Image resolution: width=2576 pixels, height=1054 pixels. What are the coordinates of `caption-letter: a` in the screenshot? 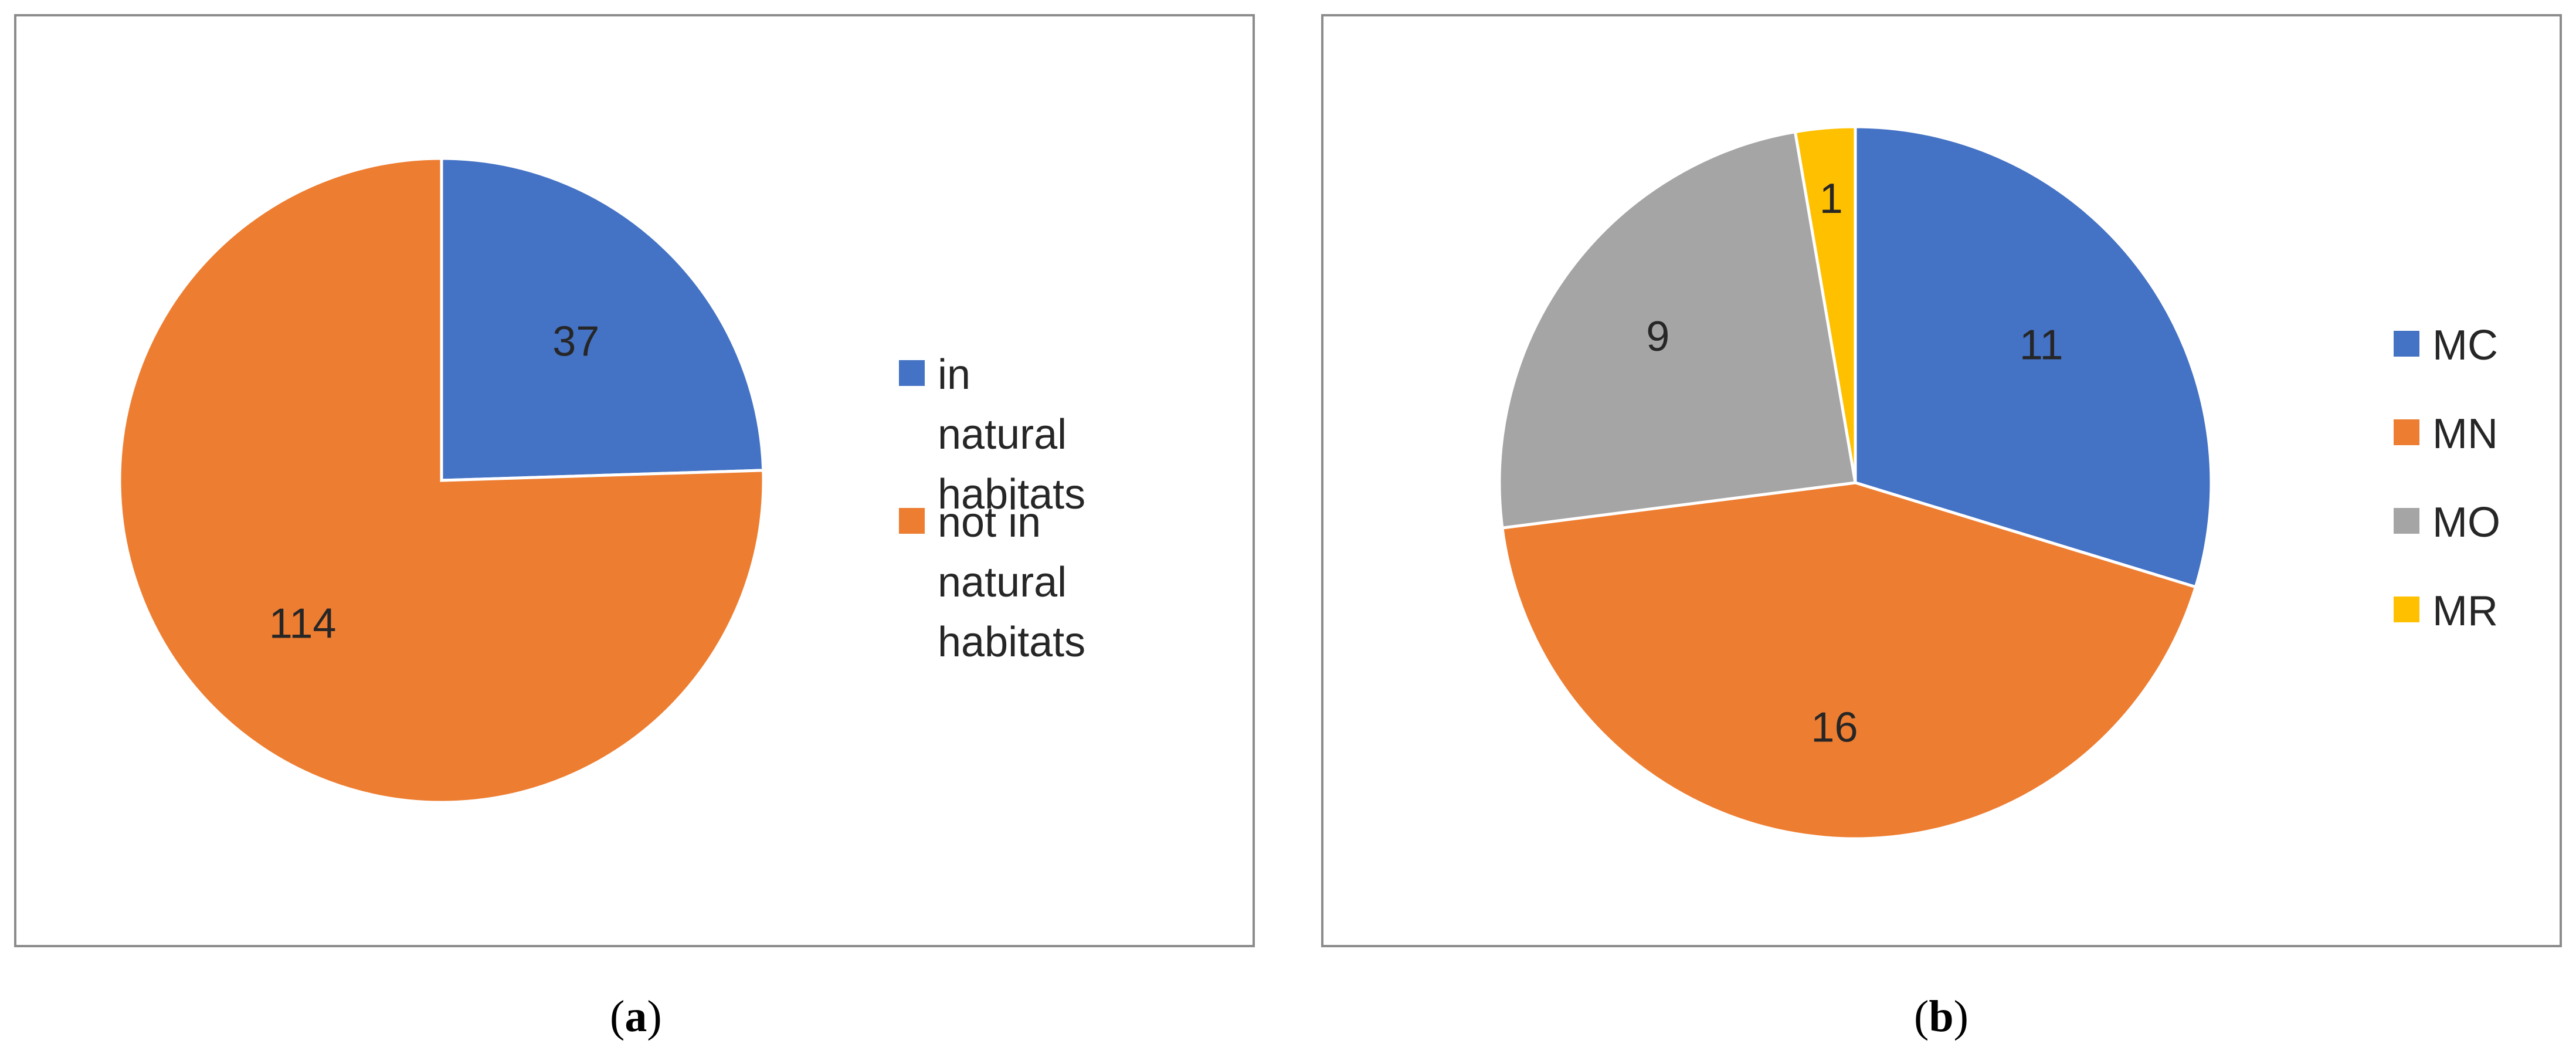 It's located at (636, 1016).